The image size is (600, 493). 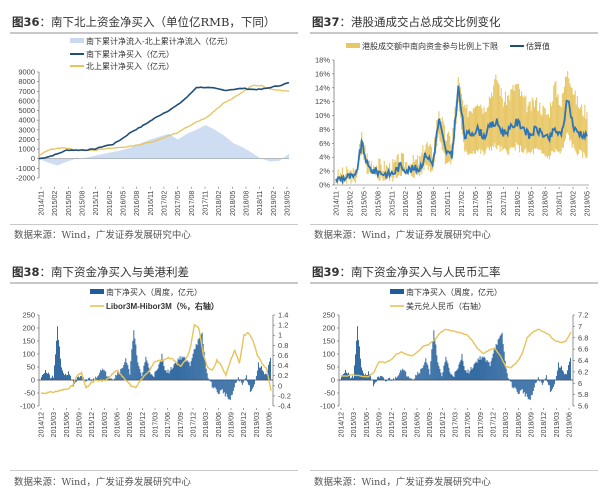 What do you see at coordinates (283, 355) in the screenshot?
I see `y2-tick-label: 0.6` at bounding box center [283, 355].